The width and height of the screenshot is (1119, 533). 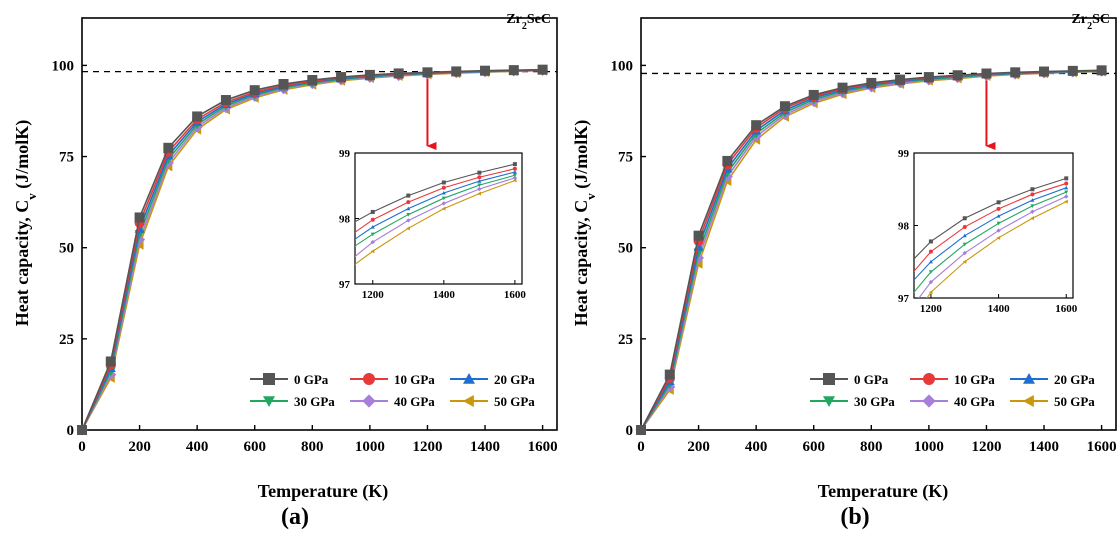 What do you see at coordinates (528, 22) in the screenshot?
I see `panel-a-compound-label: Zr2SeC` at bounding box center [528, 22].